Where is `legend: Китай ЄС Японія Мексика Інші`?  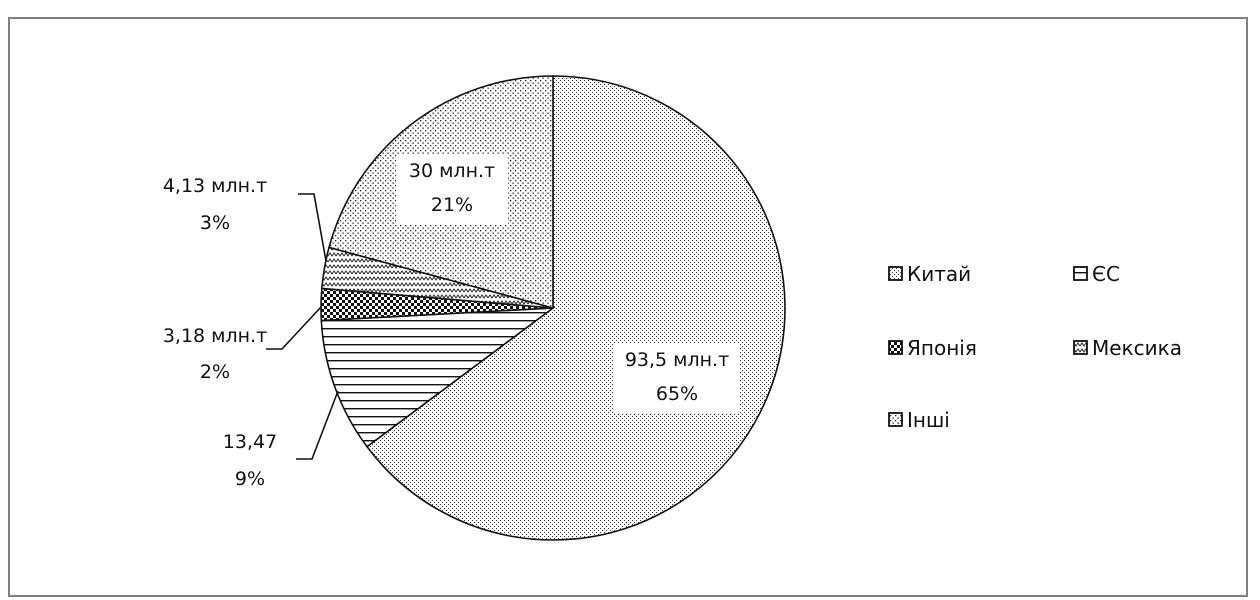
legend: Китай ЄС Японія Мексика Інші is located at coordinates (1035, 347).